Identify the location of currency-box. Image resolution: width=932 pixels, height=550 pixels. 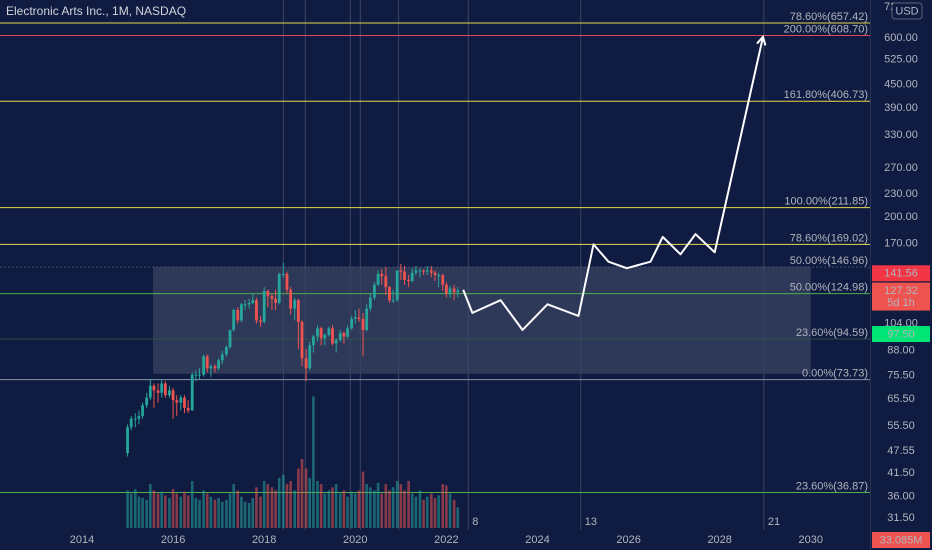
(907, 11).